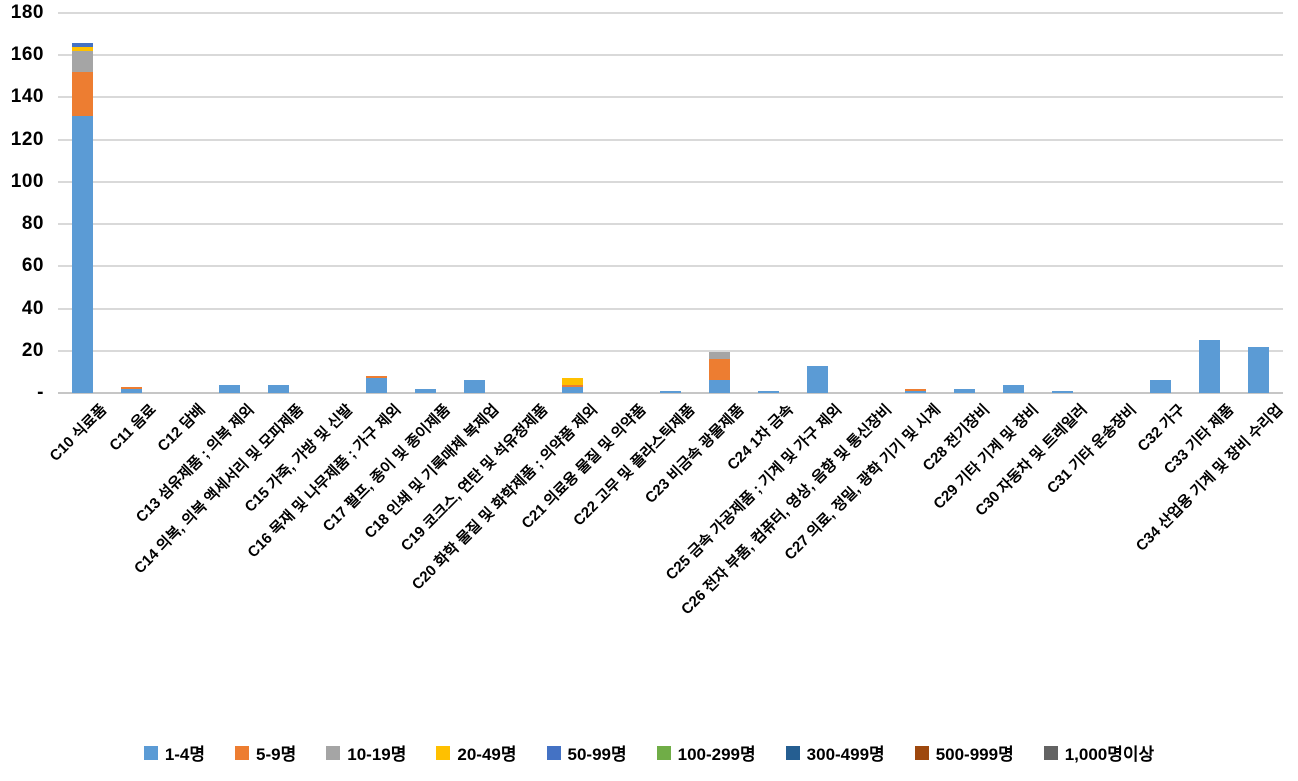 The height and width of the screenshot is (781, 1298). I want to click on legend-label: 1-4명, so click(185, 754).